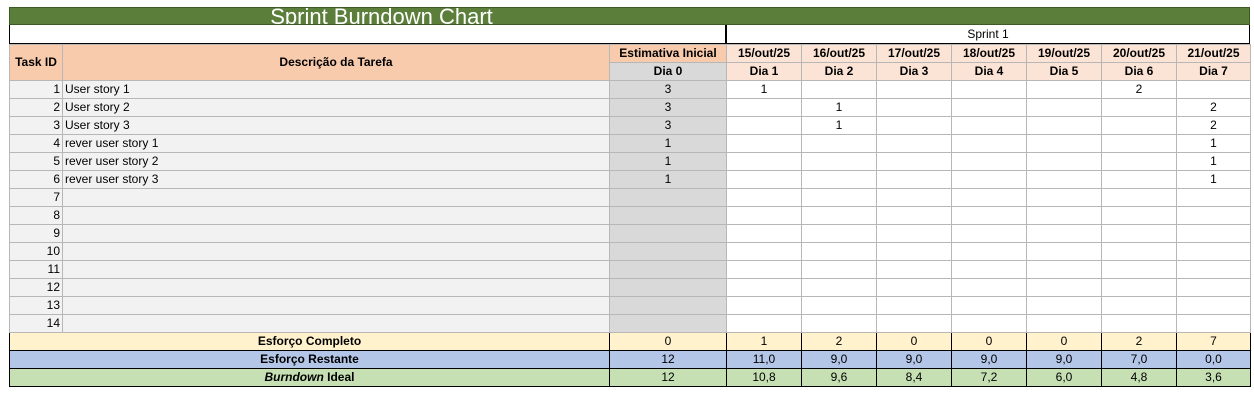 The width and height of the screenshot is (1254, 410). I want to click on task-id-cell: 6, so click(36, 179).